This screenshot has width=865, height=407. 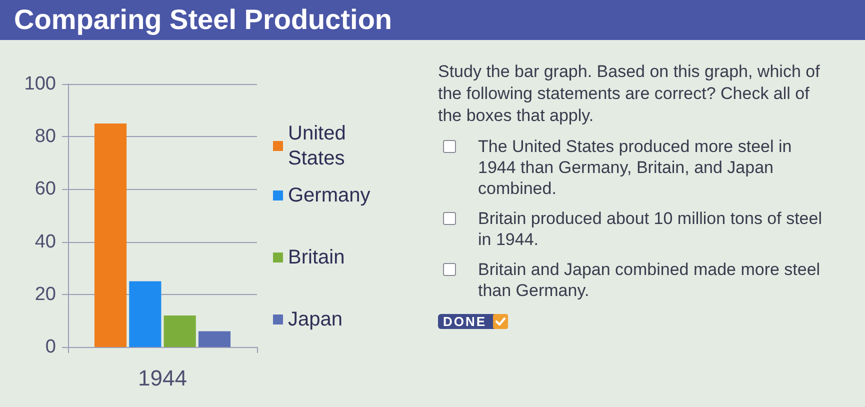 What do you see at coordinates (329, 195) in the screenshot?
I see `legend-label: Germany` at bounding box center [329, 195].